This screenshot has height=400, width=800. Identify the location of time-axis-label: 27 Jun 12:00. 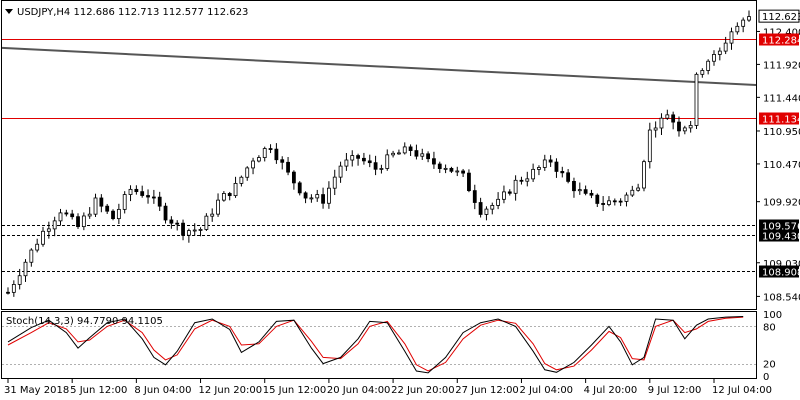
(487, 390).